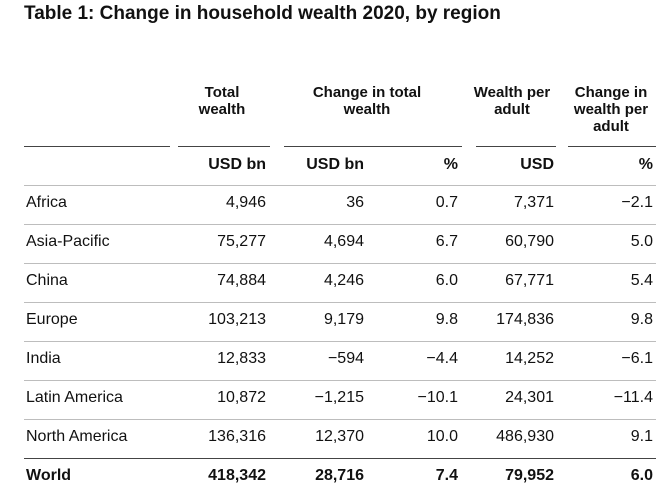  I want to click on total-wealth-cell: 103,213, so click(237, 319).